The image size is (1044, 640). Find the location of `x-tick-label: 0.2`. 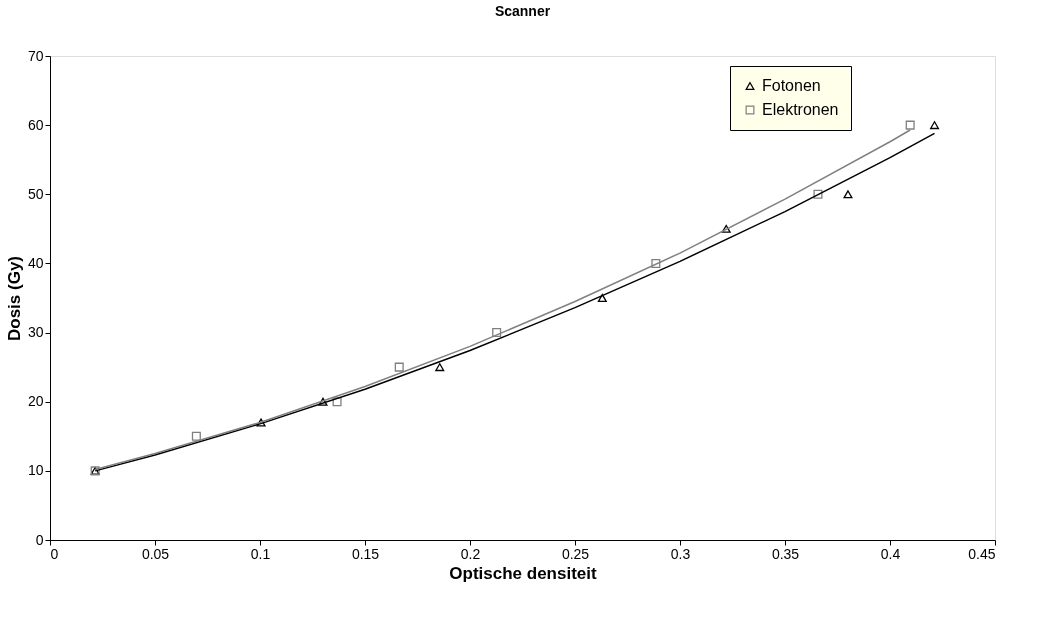

x-tick-label: 0.2 is located at coordinates (470, 553).